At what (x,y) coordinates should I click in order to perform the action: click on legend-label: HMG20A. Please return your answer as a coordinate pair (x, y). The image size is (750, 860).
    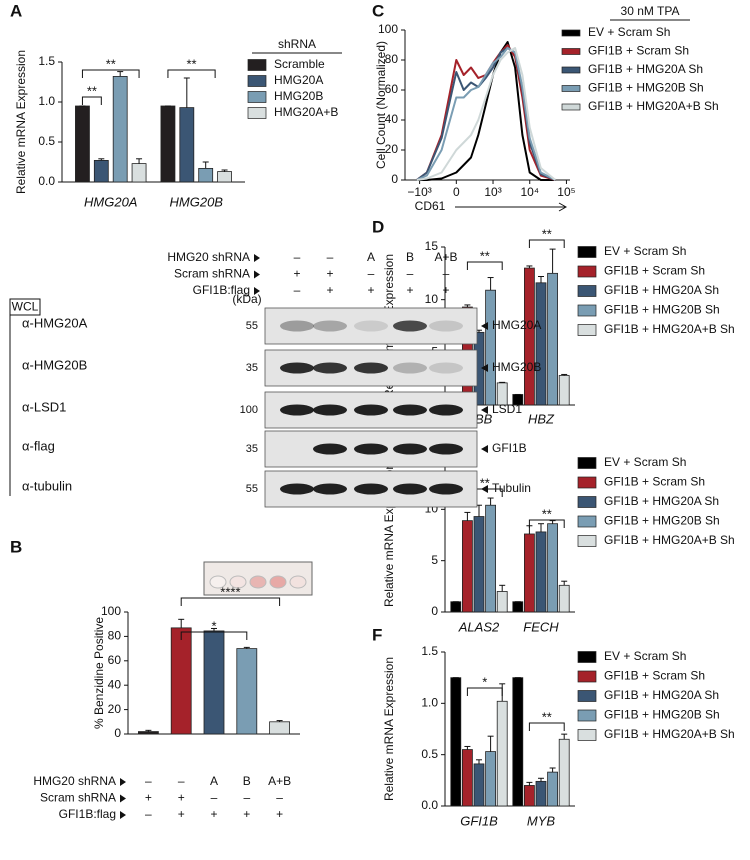
    Looking at the image, I should click on (298, 80).